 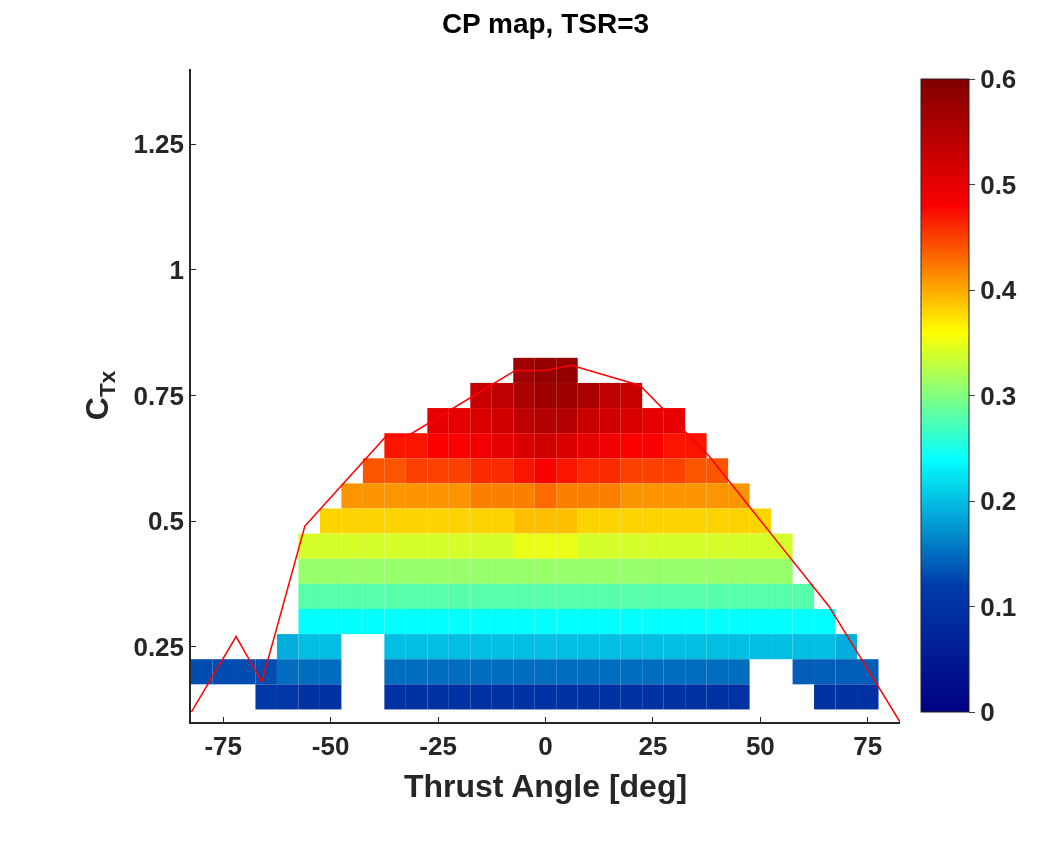 I want to click on color-bar-label: 0, so click(x=987, y=712).